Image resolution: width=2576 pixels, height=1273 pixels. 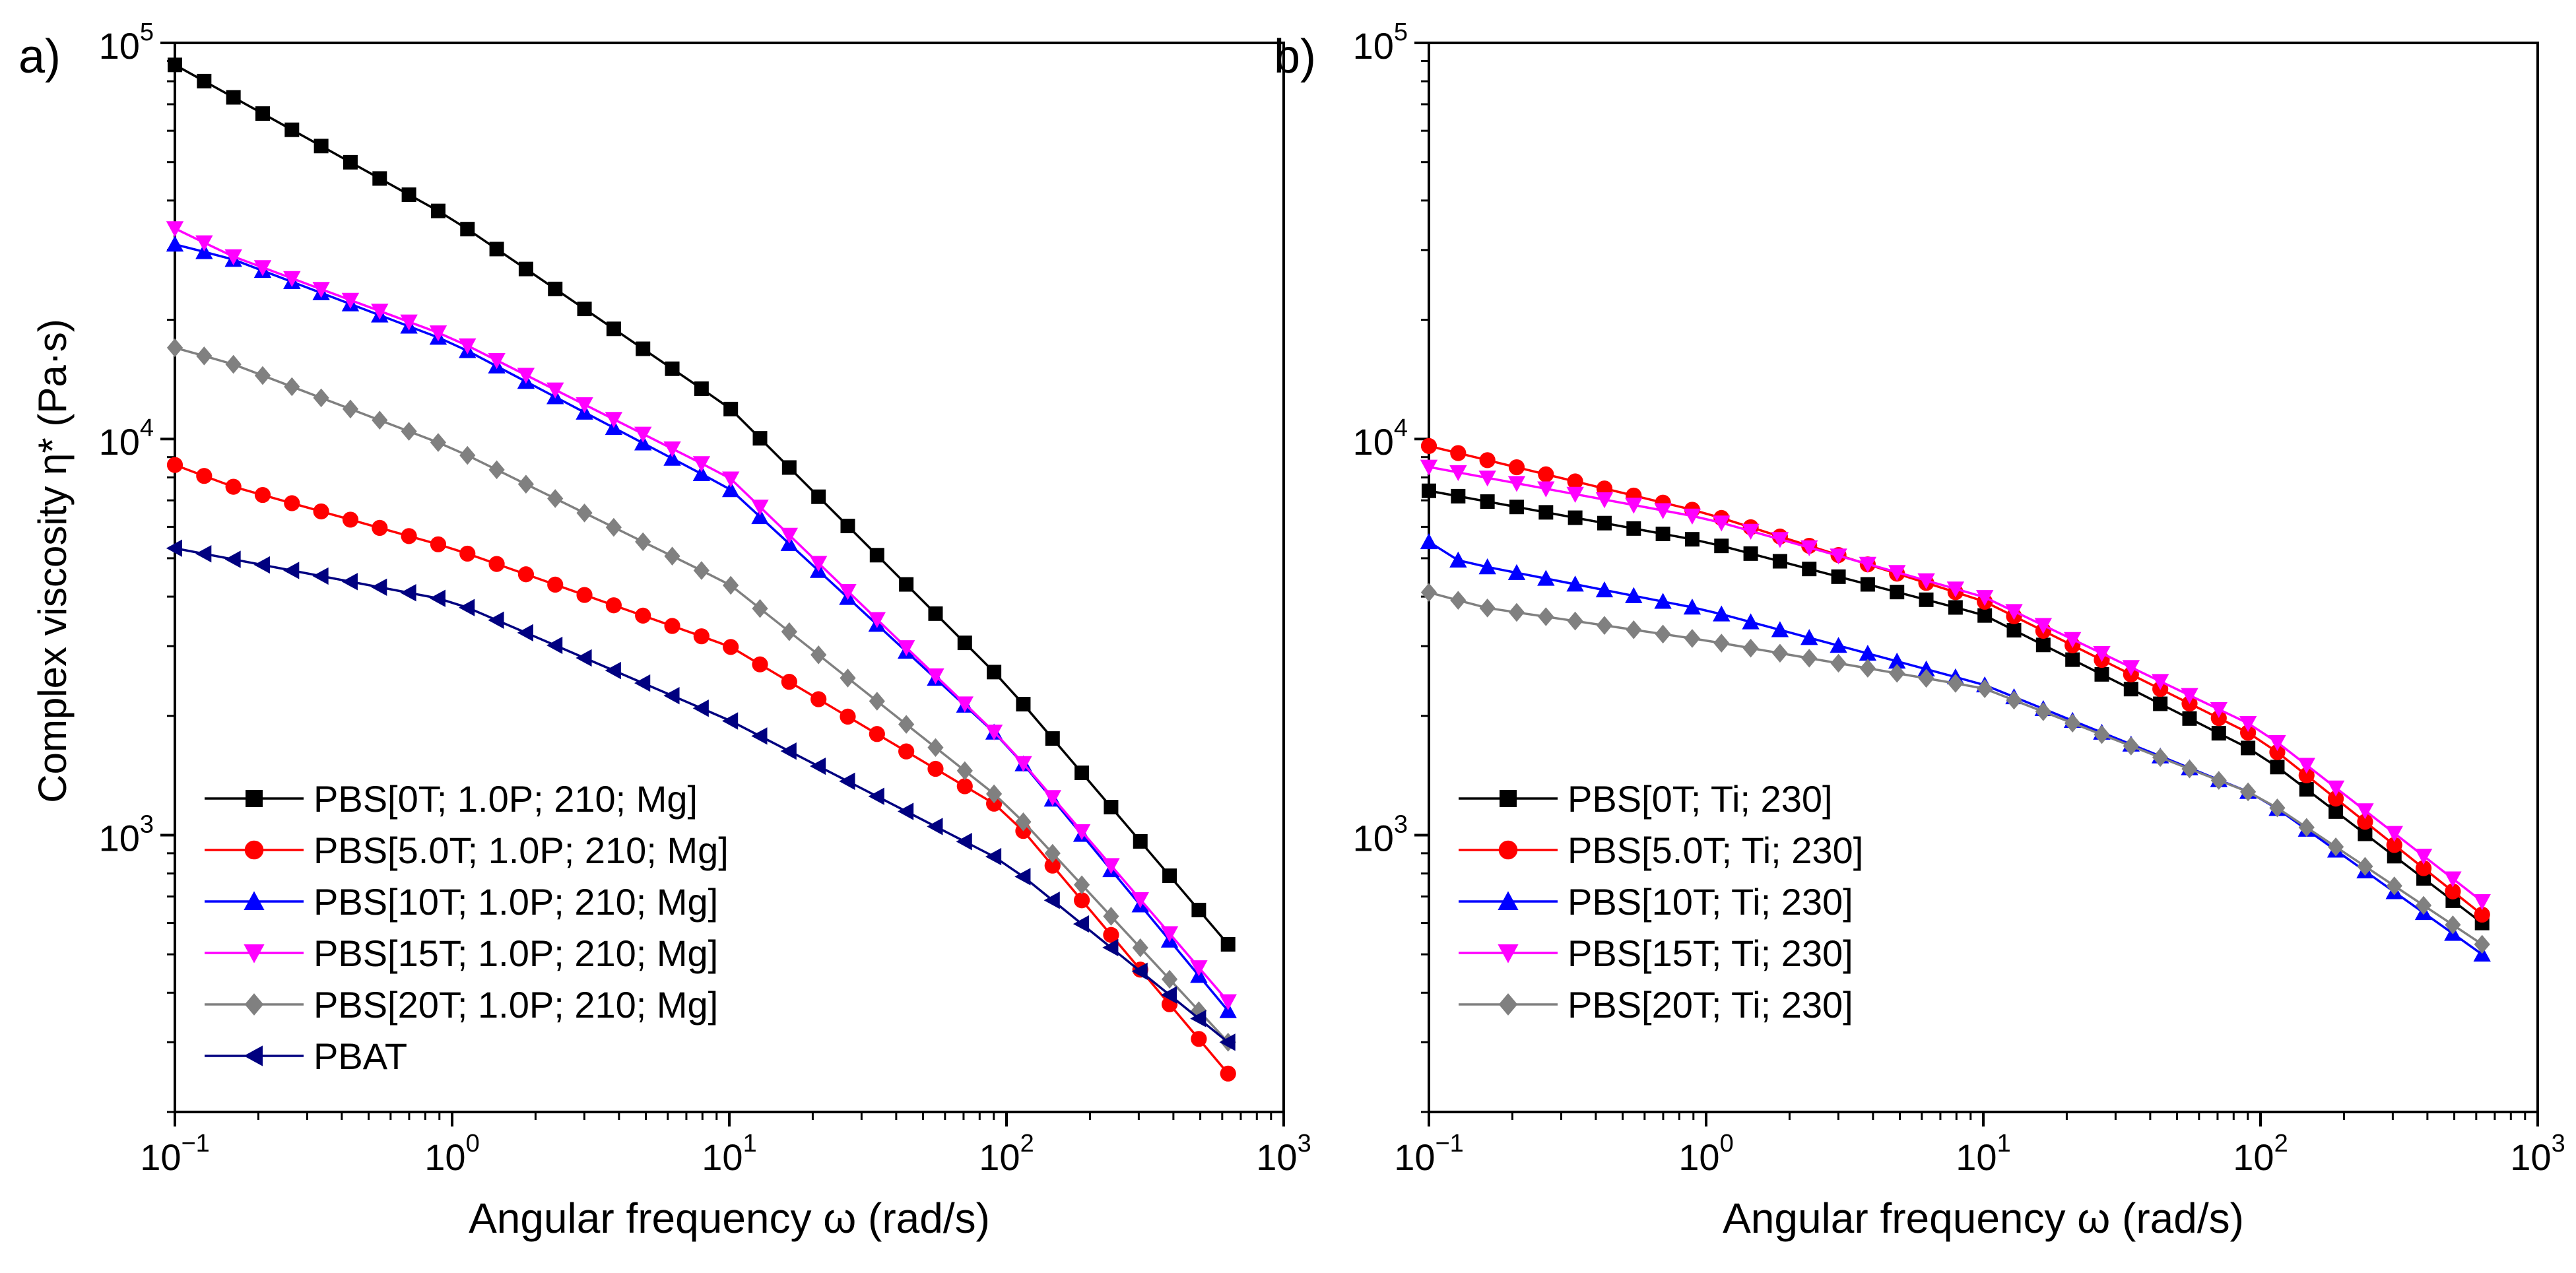 I want to click on x-tick-label: 10⁰, so click(x=451, y=1154).